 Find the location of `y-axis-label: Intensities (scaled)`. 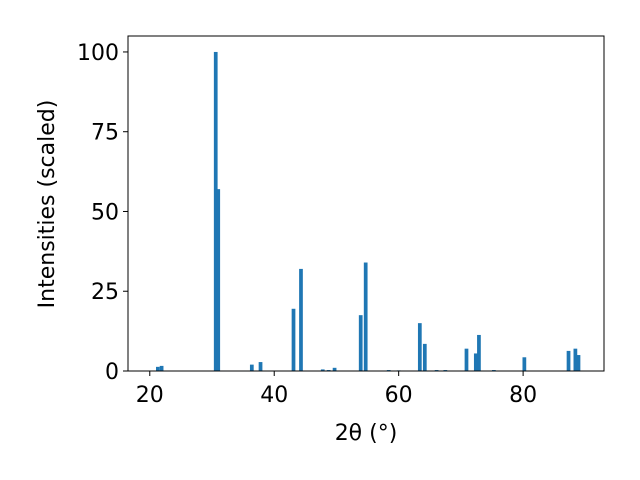

y-axis-label: Intensities (scaled) is located at coordinates (47, 204).